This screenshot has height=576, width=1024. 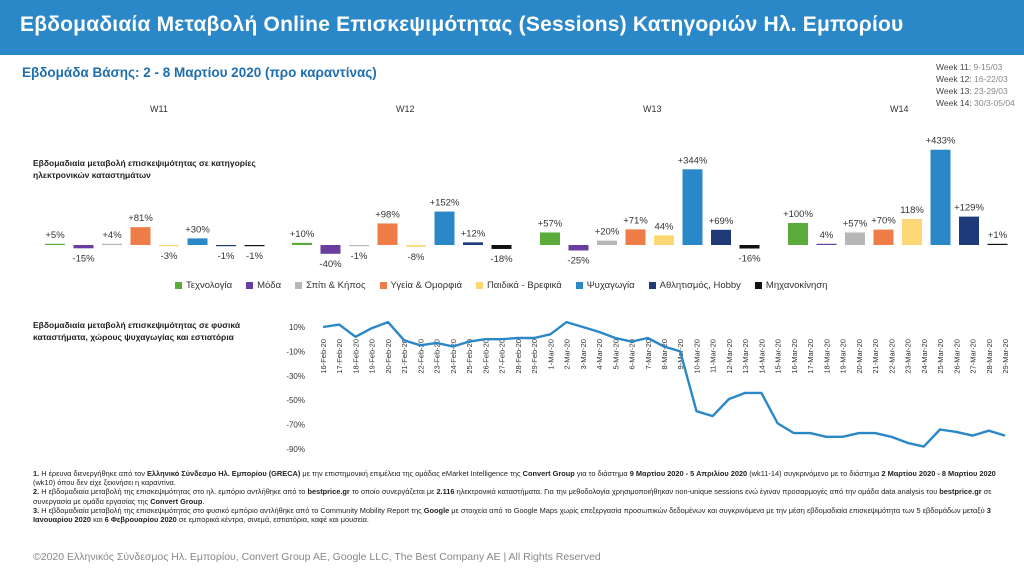 What do you see at coordinates (263, 285) in the screenshot?
I see `legend-item: Μόδα` at bounding box center [263, 285].